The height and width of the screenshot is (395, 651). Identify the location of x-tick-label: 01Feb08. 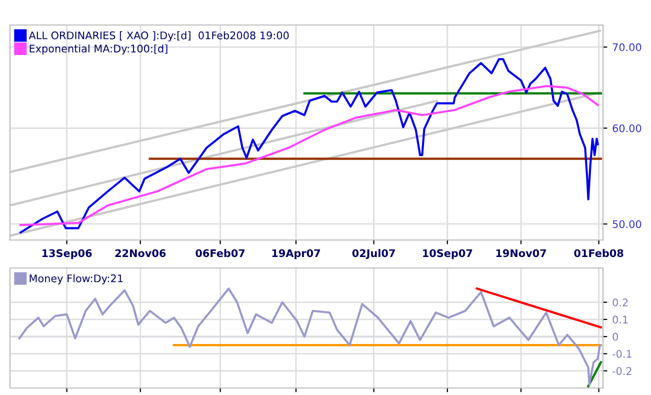
(599, 253).